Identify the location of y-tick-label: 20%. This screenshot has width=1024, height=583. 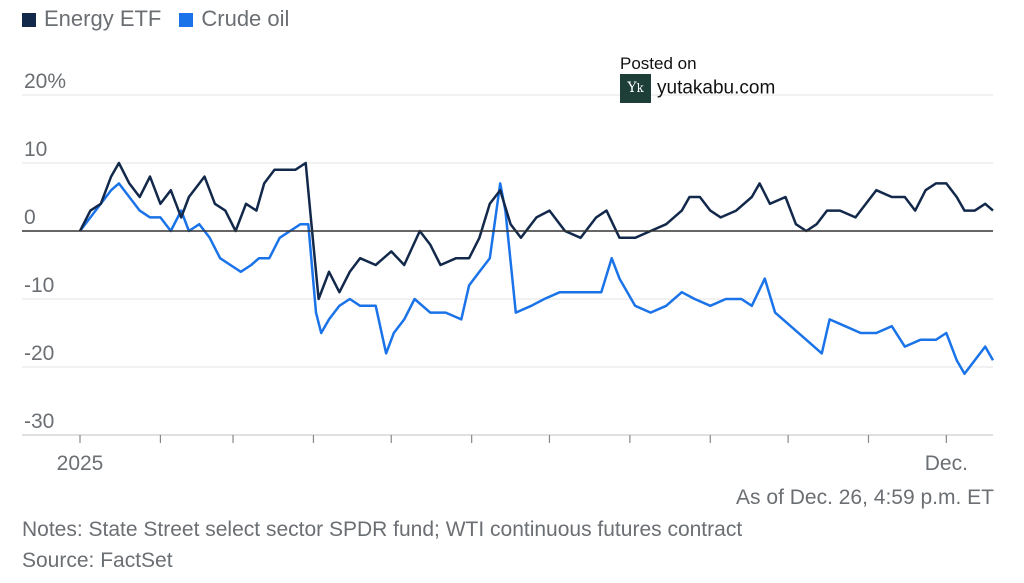
(45, 81).